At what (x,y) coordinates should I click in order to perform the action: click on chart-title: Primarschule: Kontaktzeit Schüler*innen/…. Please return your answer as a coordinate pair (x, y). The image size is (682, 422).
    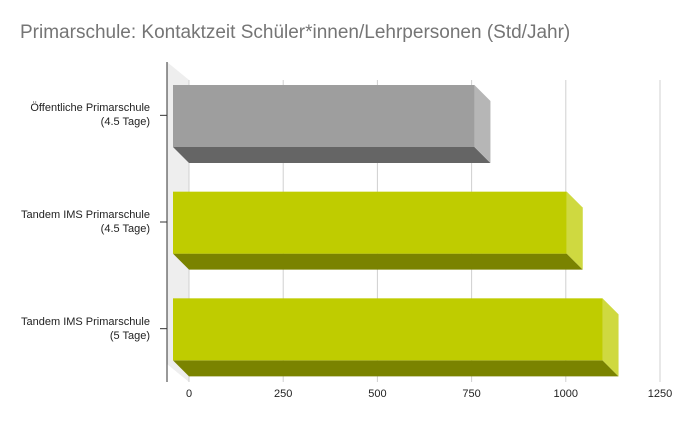
    Looking at the image, I should click on (295, 32).